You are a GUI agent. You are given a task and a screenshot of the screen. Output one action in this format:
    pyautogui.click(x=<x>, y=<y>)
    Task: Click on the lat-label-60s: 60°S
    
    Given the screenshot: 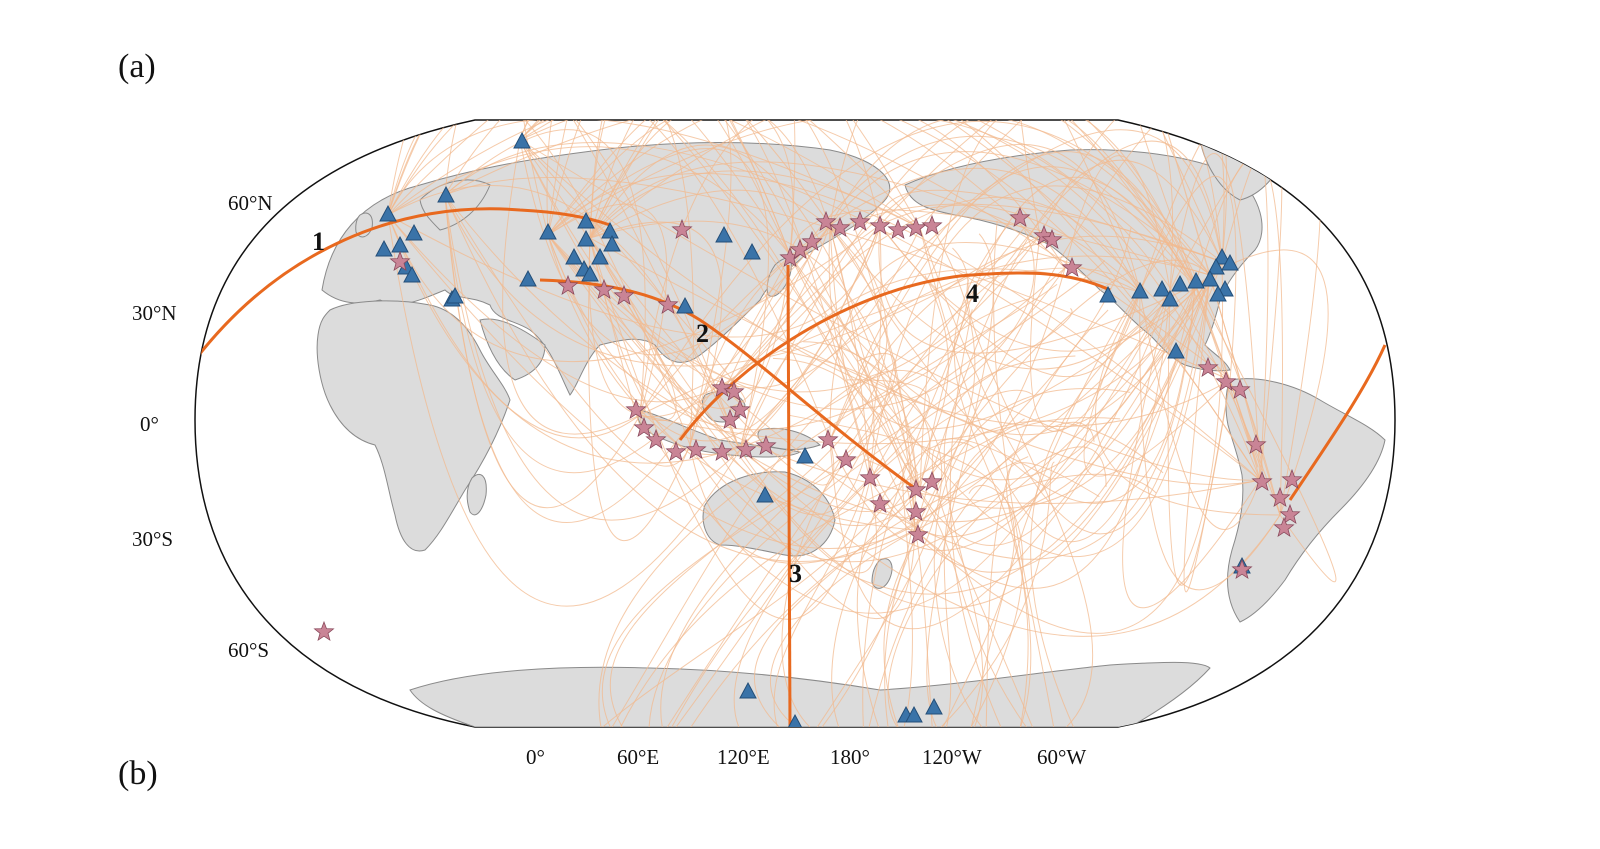 What is the action you would take?
    pyautogui.click(x=248, y=650)
    